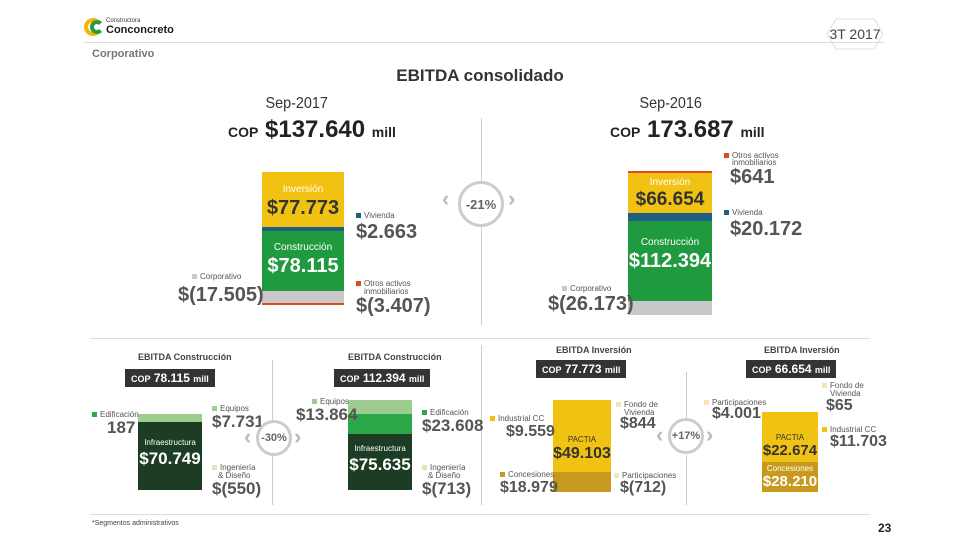 The height and width of the screenshot is (540, 960). What do you see at coordinates (512, 198) in the screenshot?
I see `chevron-right-icon: ›` at bounding box center [512, 198].